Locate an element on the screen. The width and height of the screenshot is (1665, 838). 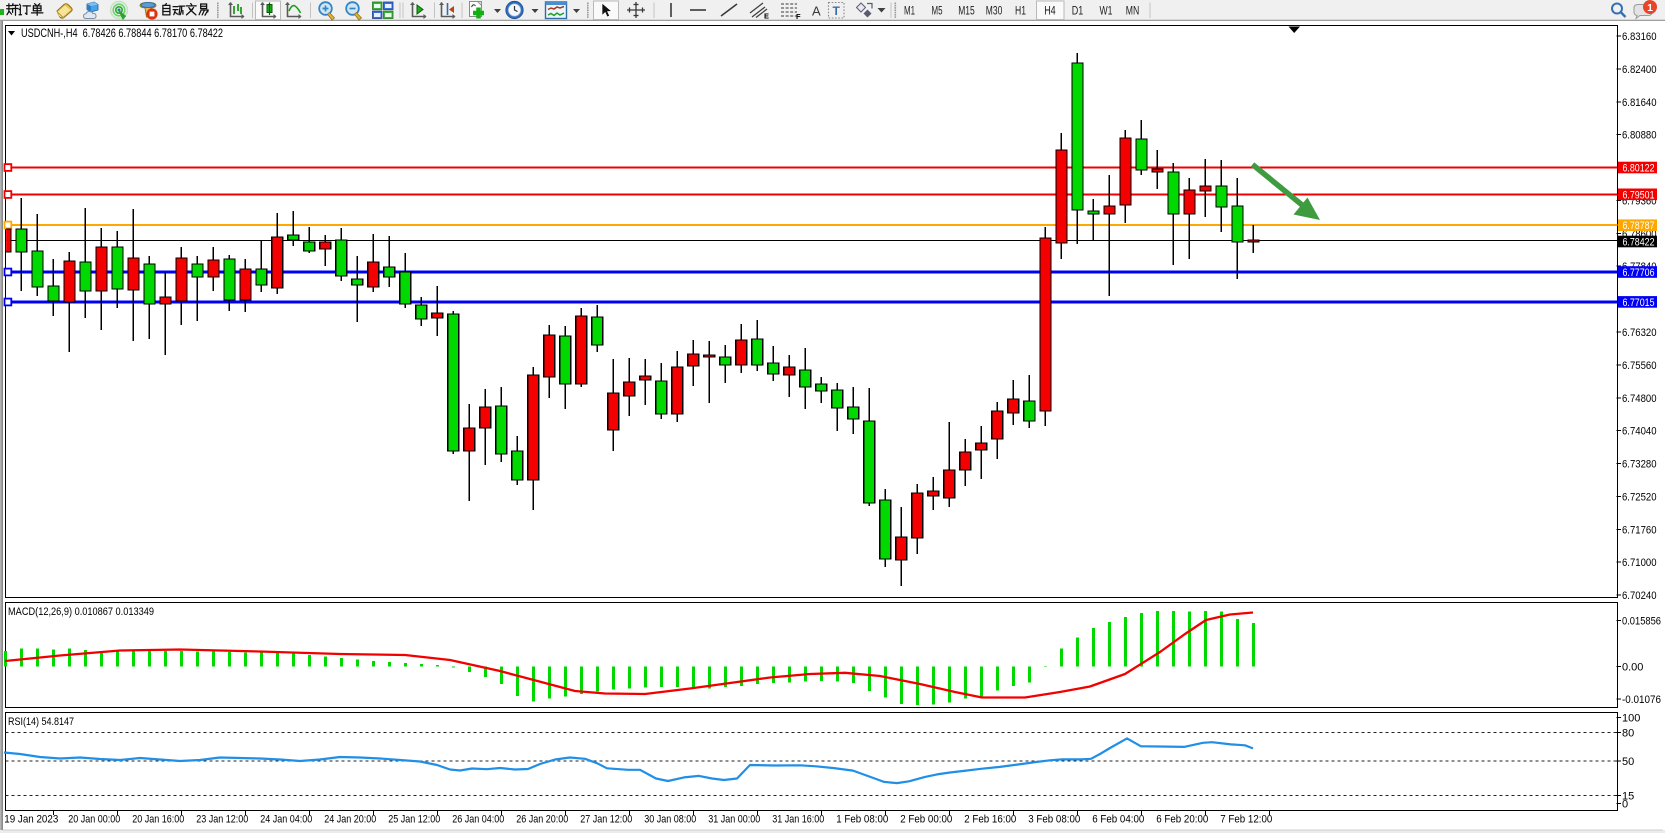
svg-text: 24 Jan 20:00 is located at coordinates (350, 820).